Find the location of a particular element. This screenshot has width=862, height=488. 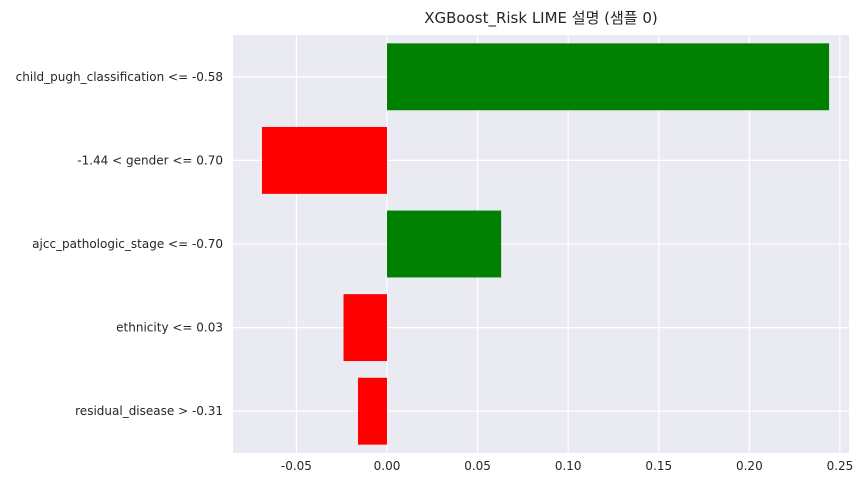

x-tick-label: 0.25 is located at coordinates (840, 466).